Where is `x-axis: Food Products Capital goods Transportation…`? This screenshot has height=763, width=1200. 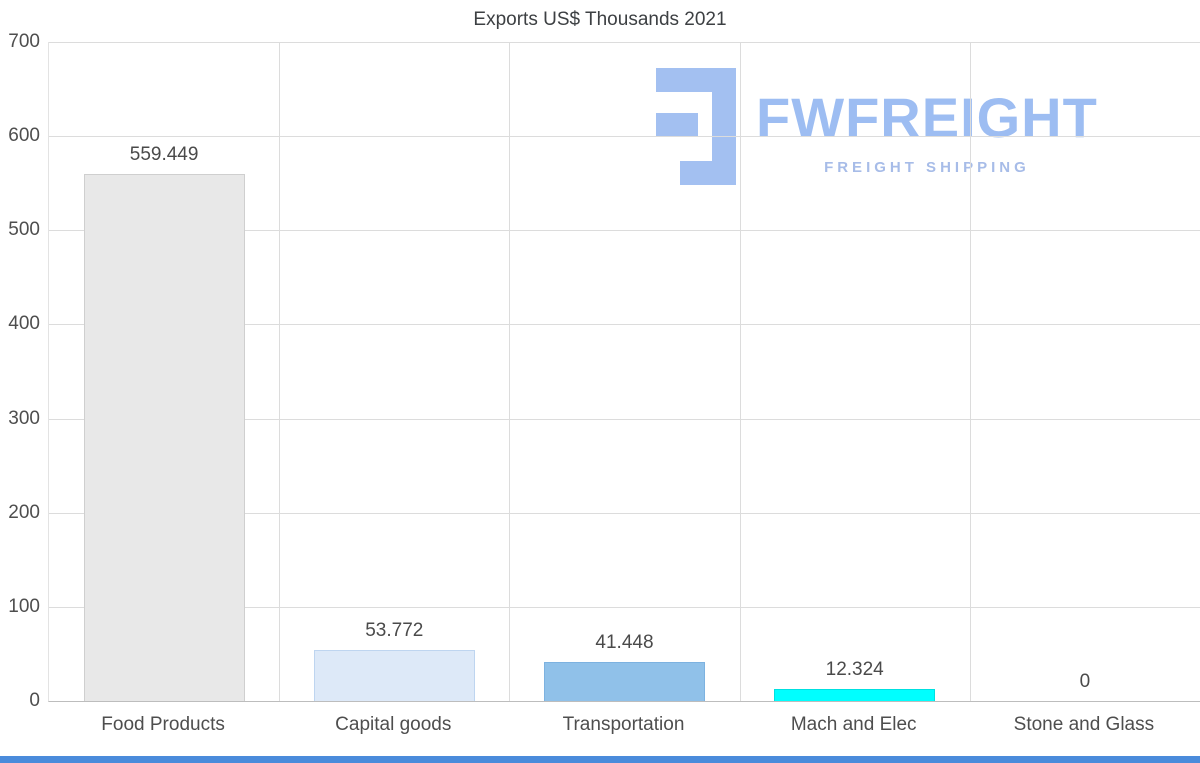
x-axis: Food Products Capital goods Transportation… is located at coordinates (623, 728).